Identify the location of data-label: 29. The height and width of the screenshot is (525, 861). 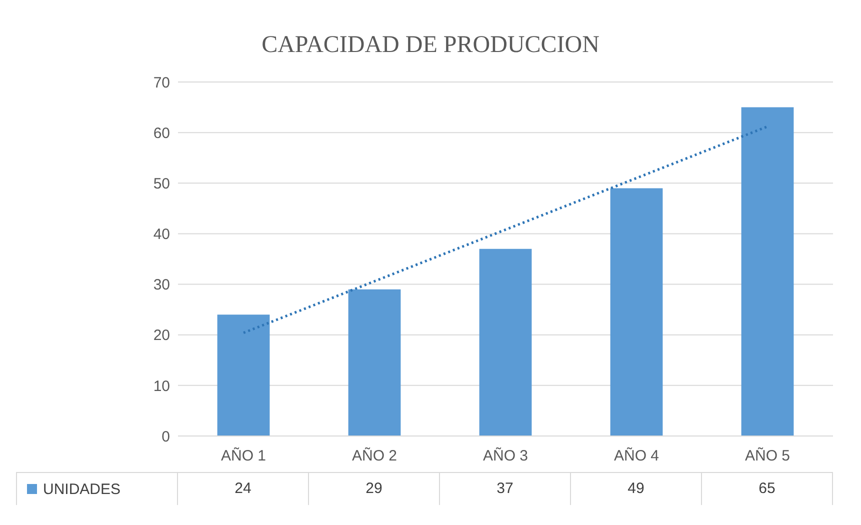
(374, 489).